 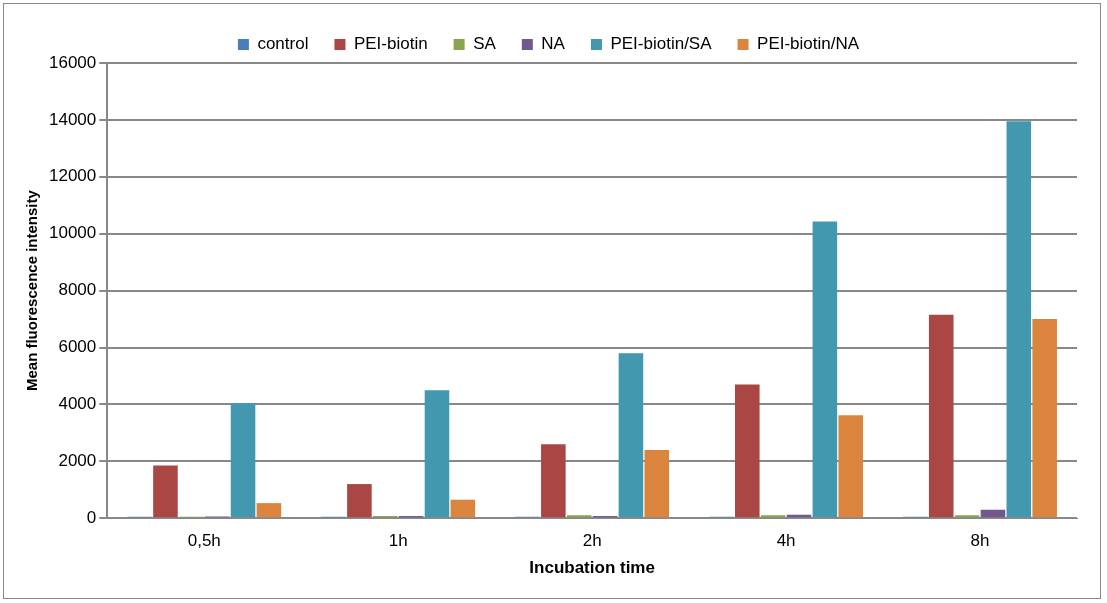 What do you see at coordinates (72, 233) in the screenshot?
I see `y-tick-label: 10000` at bounding box center [72, 233].